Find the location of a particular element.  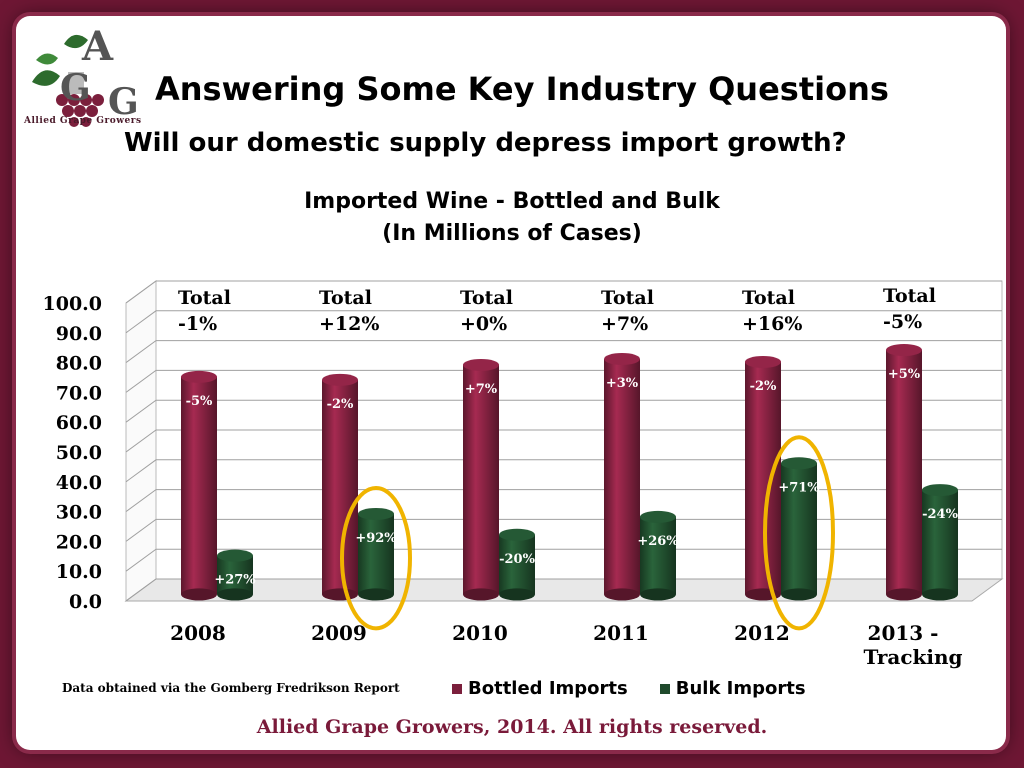

allied-grape-growers-logo: A G G is located at coordinates (85, 75).